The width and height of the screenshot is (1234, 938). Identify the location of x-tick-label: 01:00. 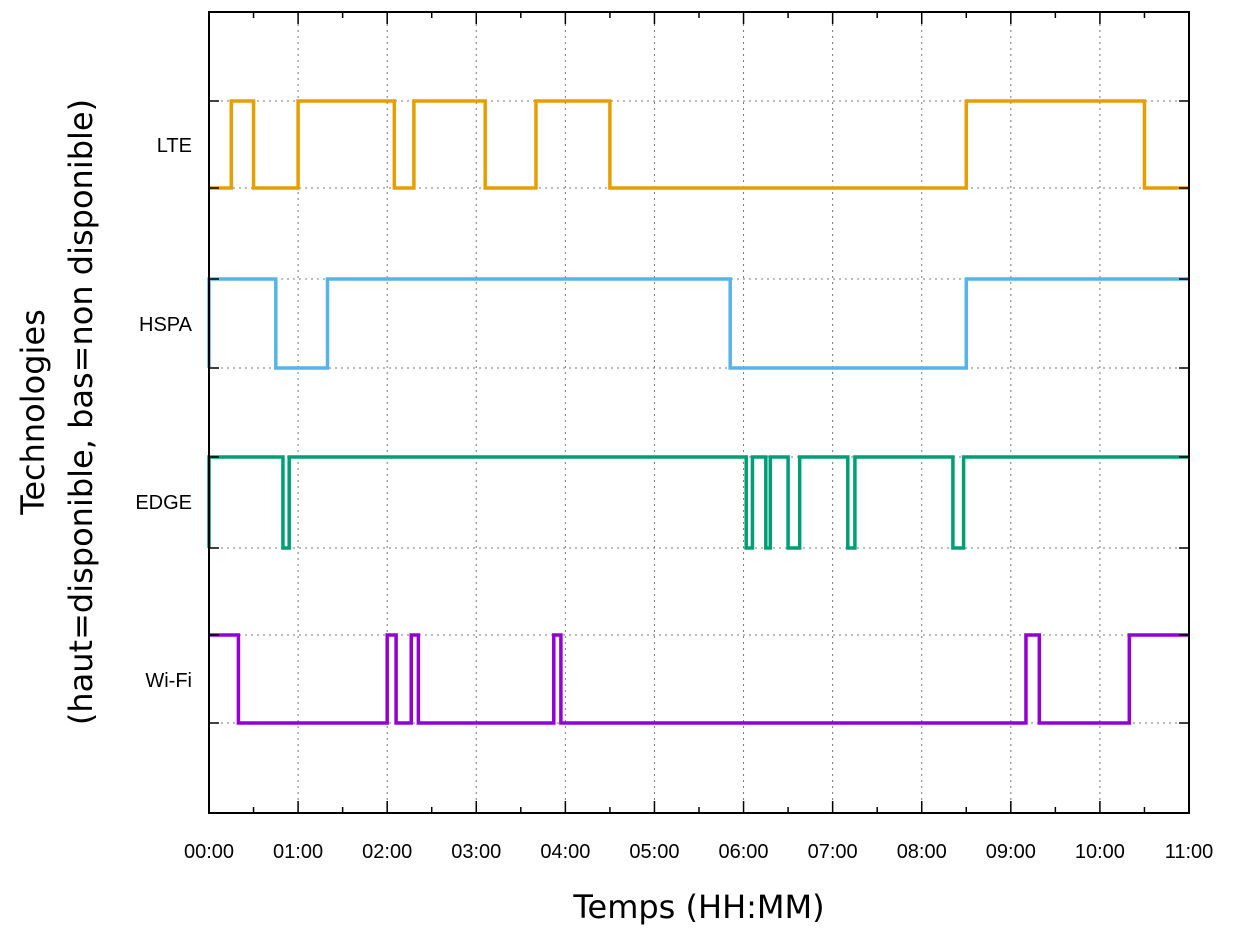
(298, 852).